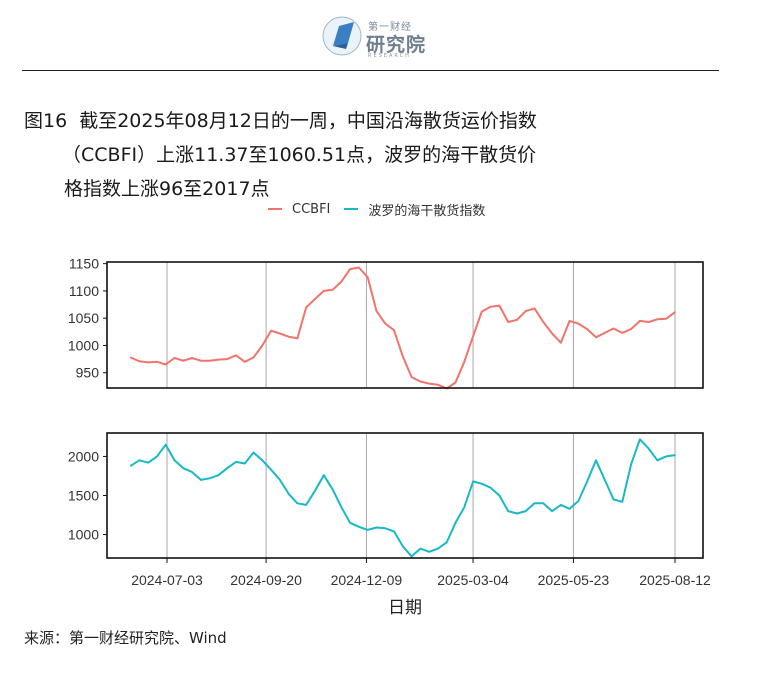 Image resolution: width=768 pixels, height=676 pixels. Describe the element at coordinates (574, 580) in the screenshot. I see `x-tick-label: 2025-05-23` at that location.